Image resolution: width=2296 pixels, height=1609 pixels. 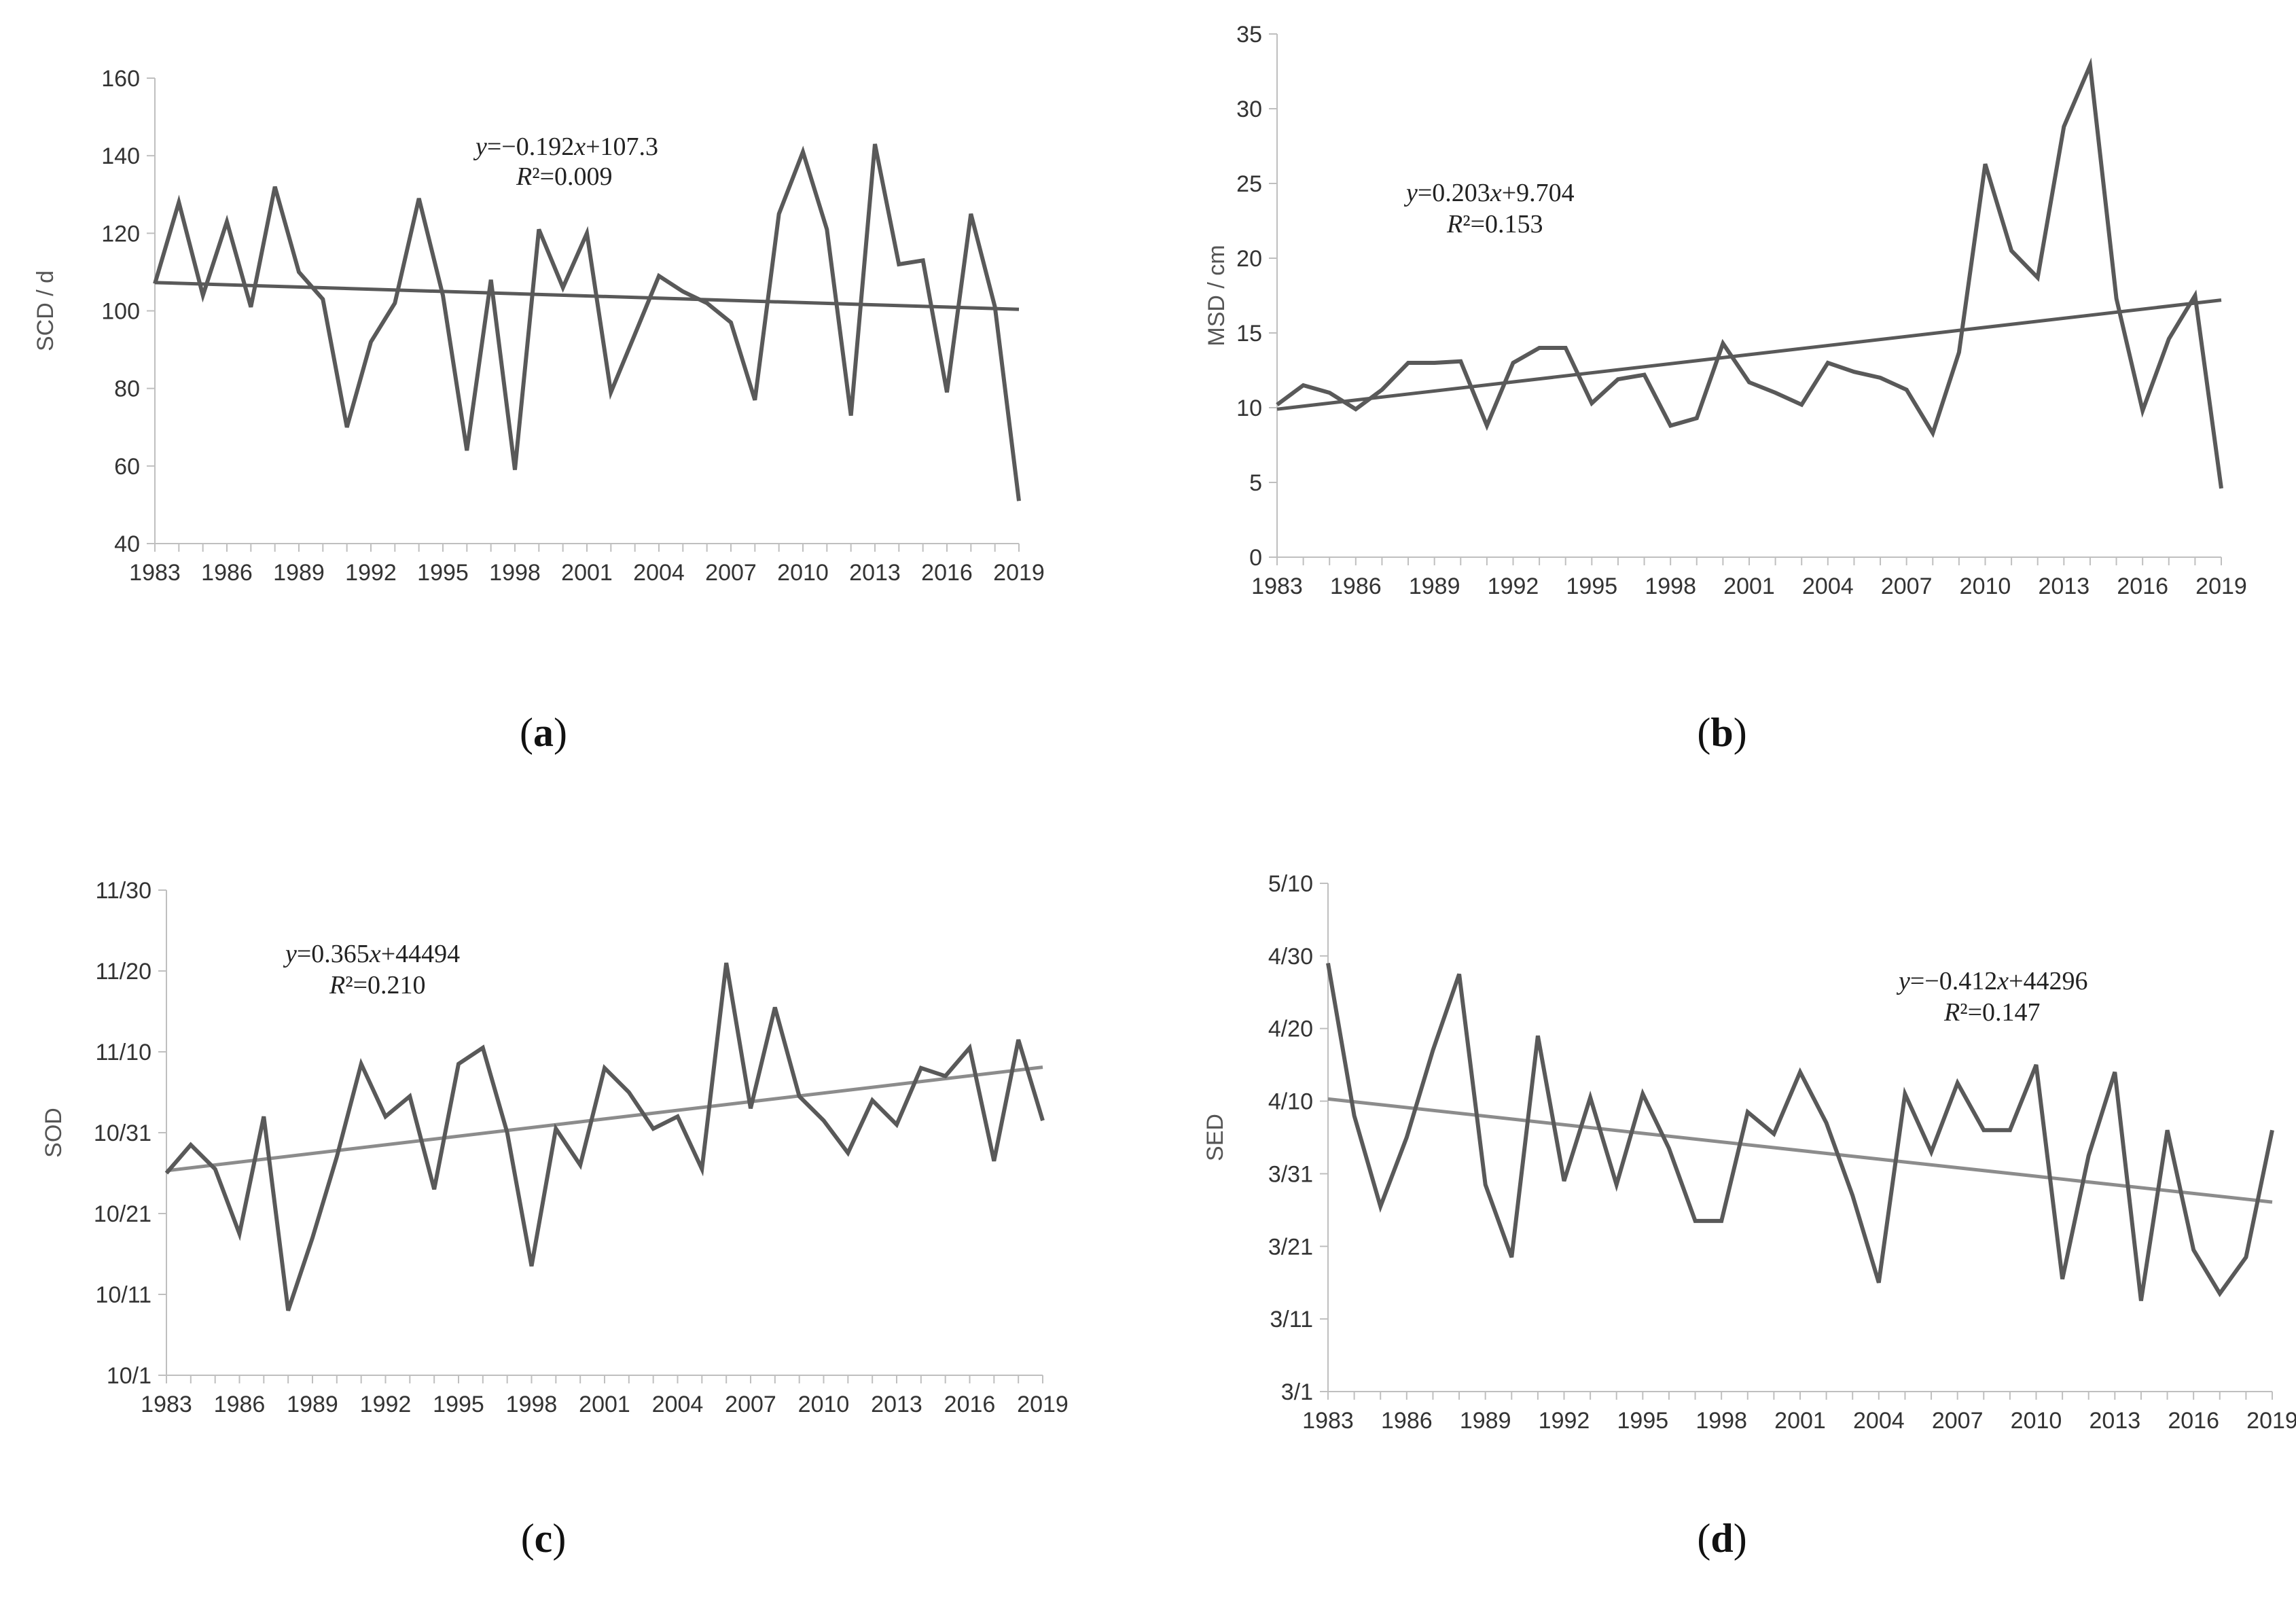 I want to click on y-axis-title-d: SED, so click(x=1215, y=1137).